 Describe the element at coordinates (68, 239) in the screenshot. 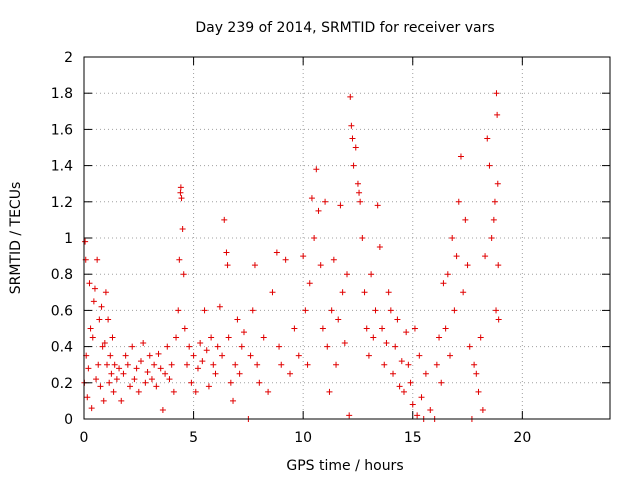

I see `y-tick-label: 1` at that location.